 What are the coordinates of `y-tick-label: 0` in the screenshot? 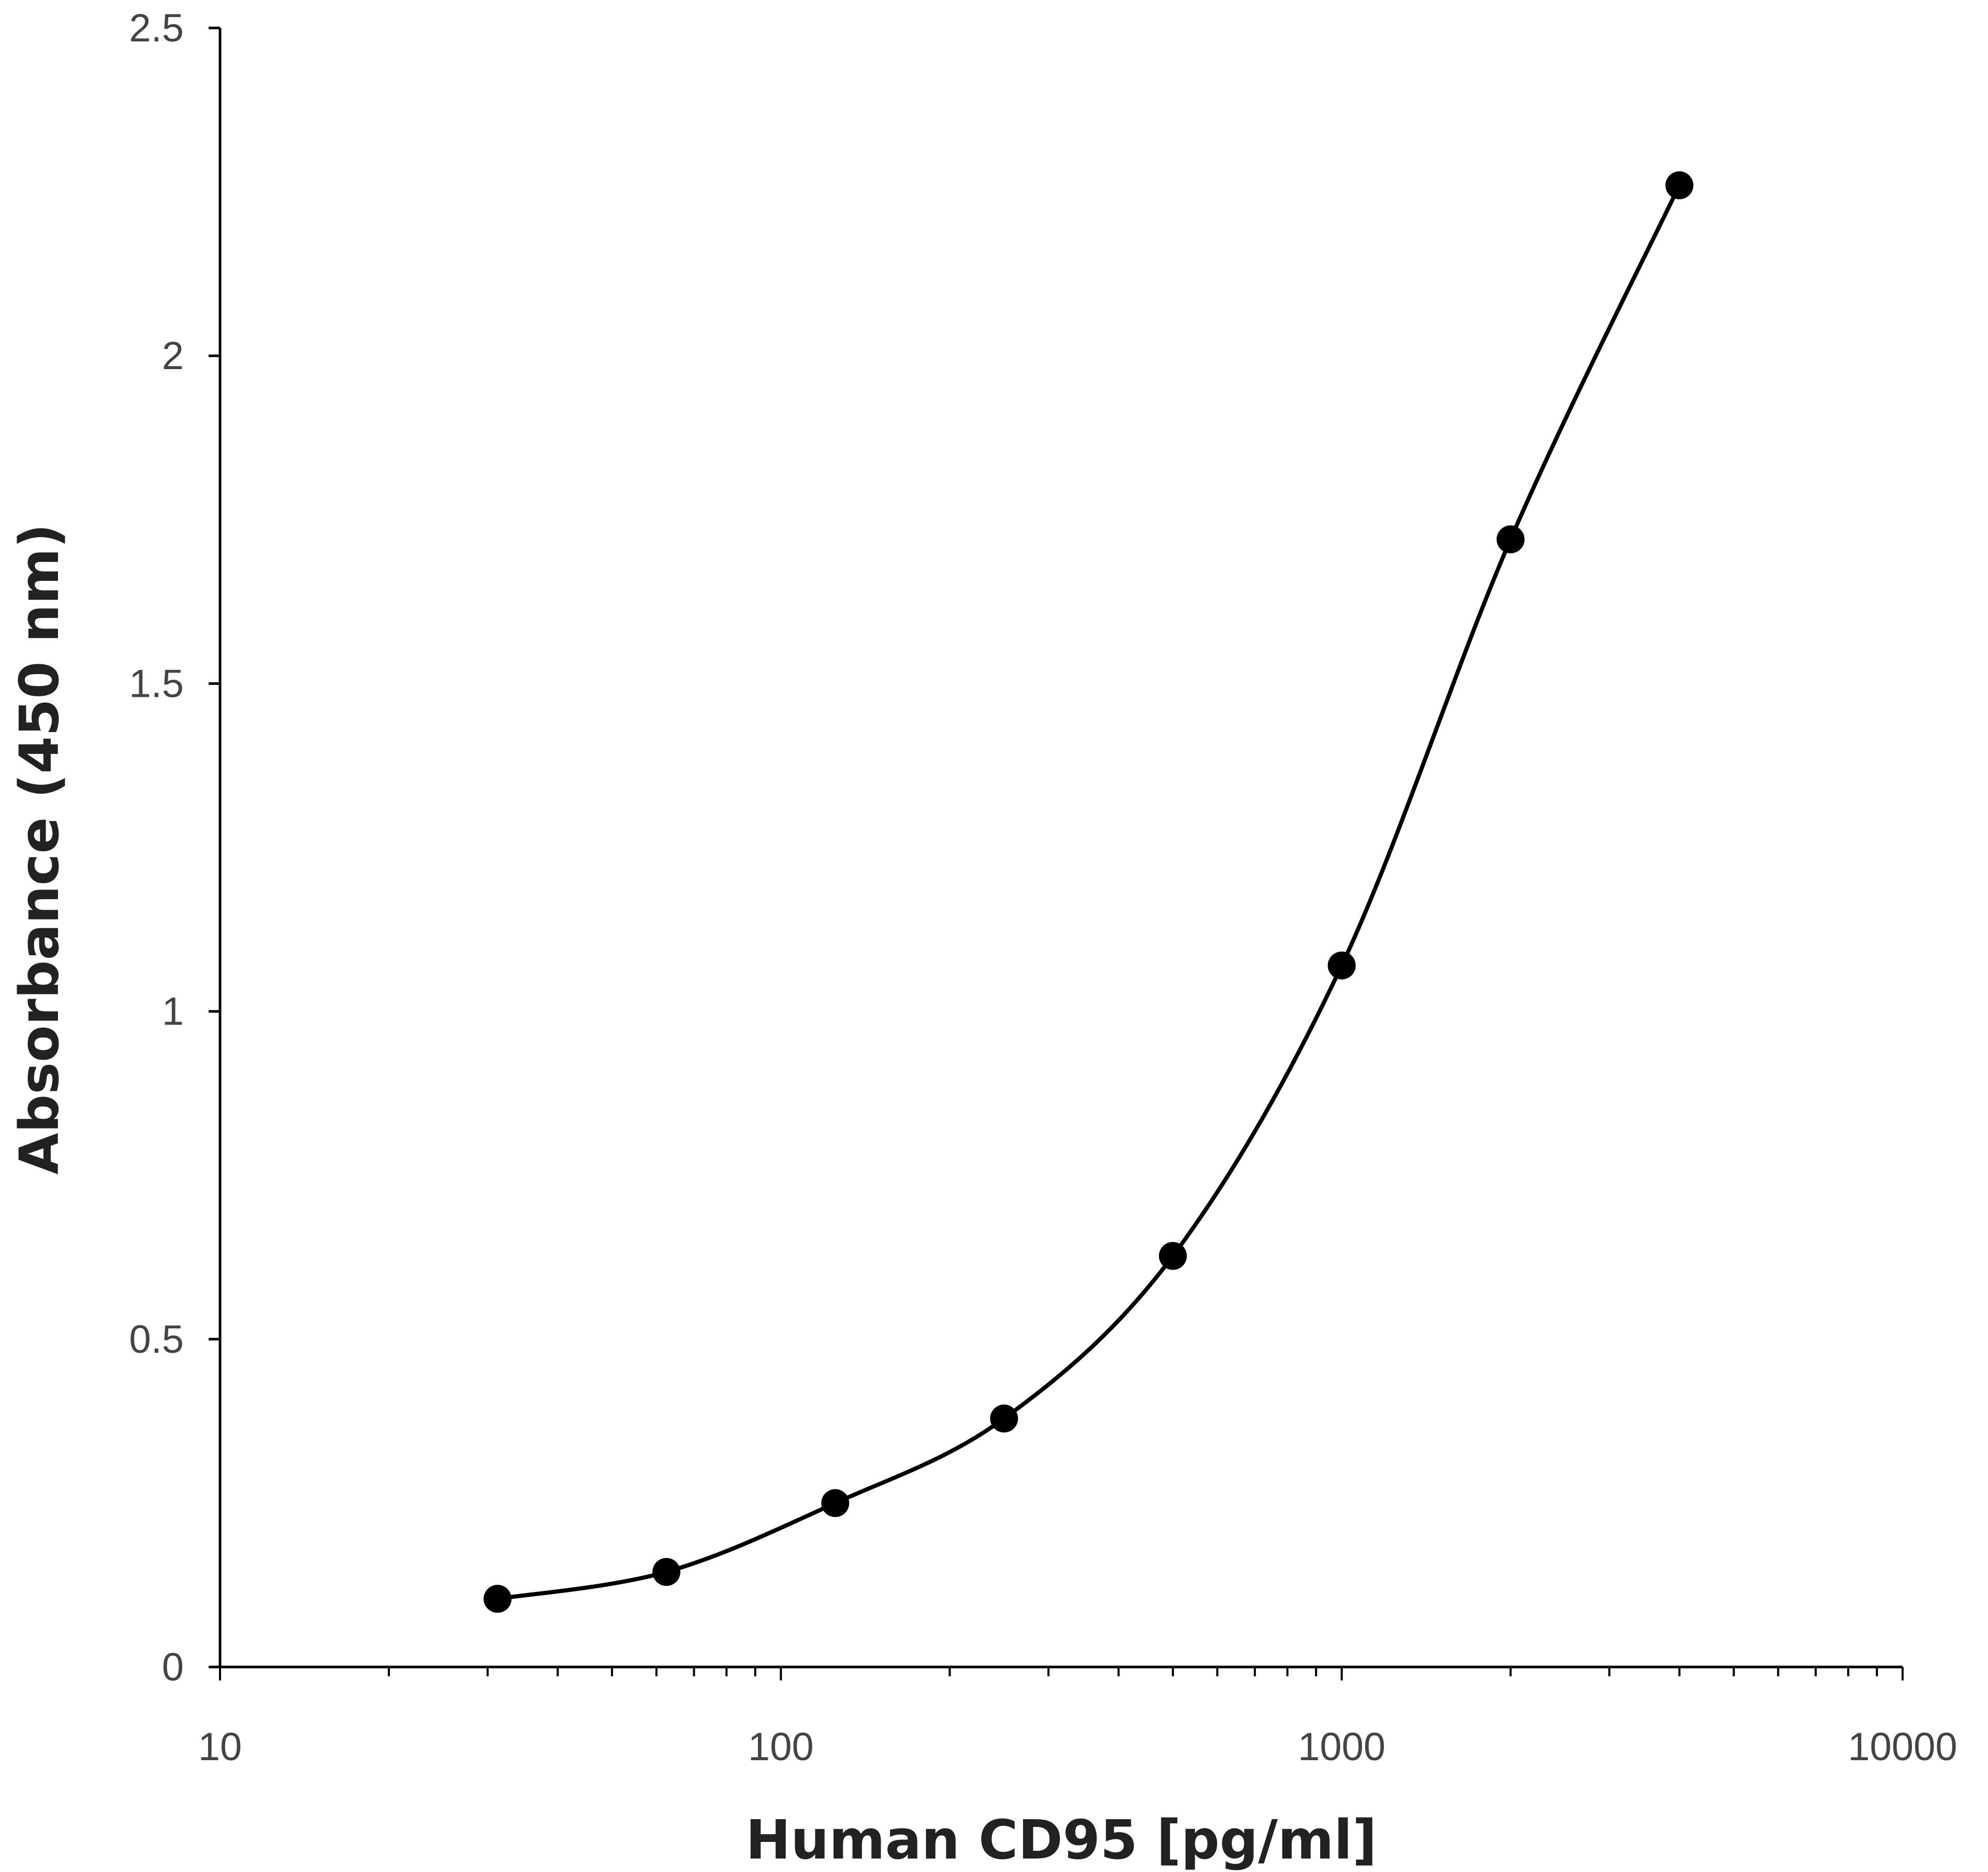 It's located at (173, 1667).